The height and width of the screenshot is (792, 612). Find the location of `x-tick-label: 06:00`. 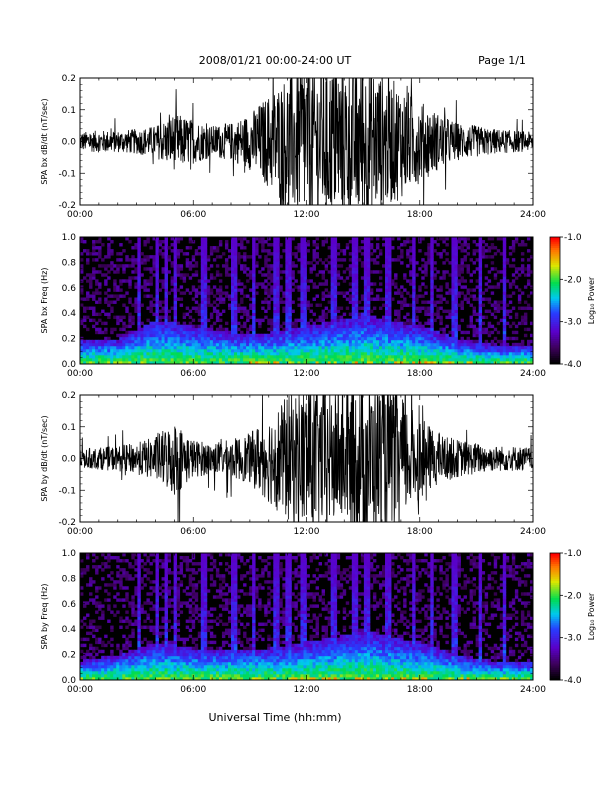

x-tick-label: 06:00 is located at coordinates (193, 374).